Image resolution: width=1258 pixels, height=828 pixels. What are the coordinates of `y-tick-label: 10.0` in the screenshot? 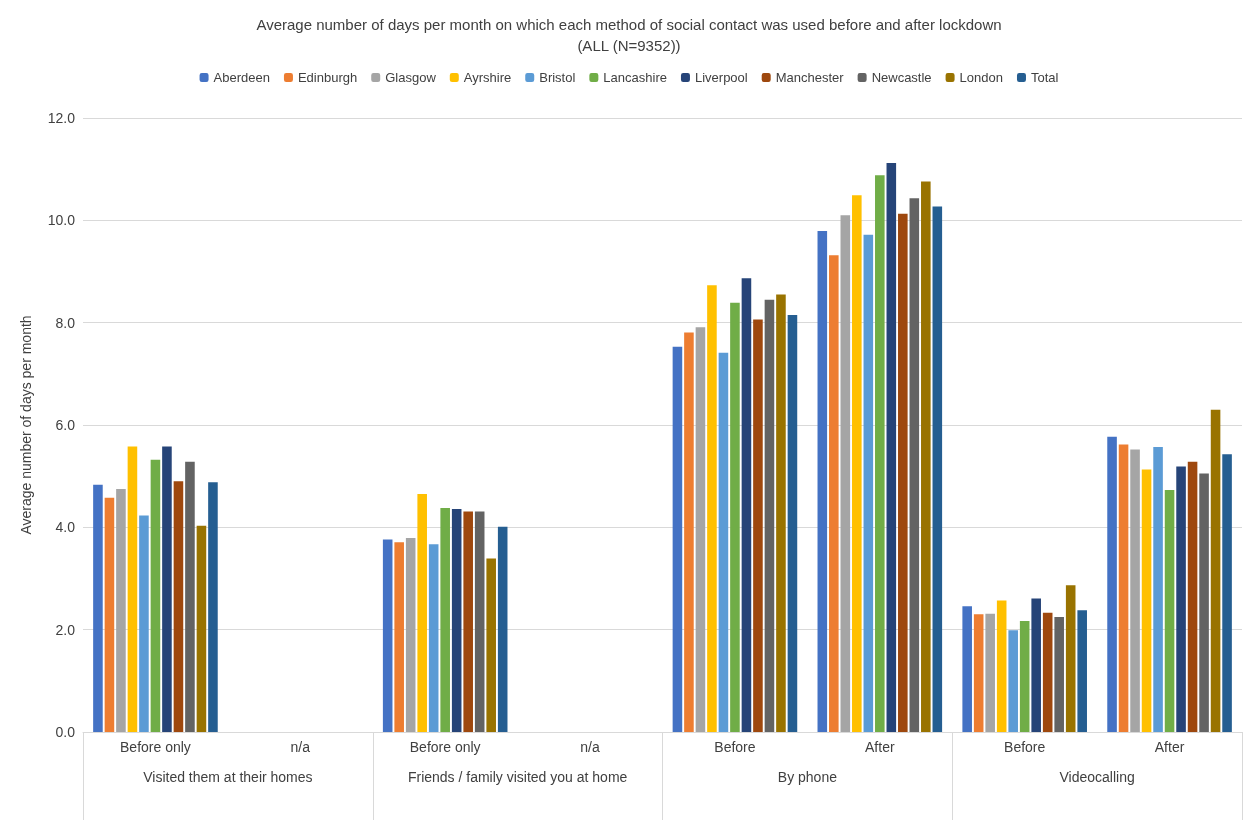 It's located at (61, 220).